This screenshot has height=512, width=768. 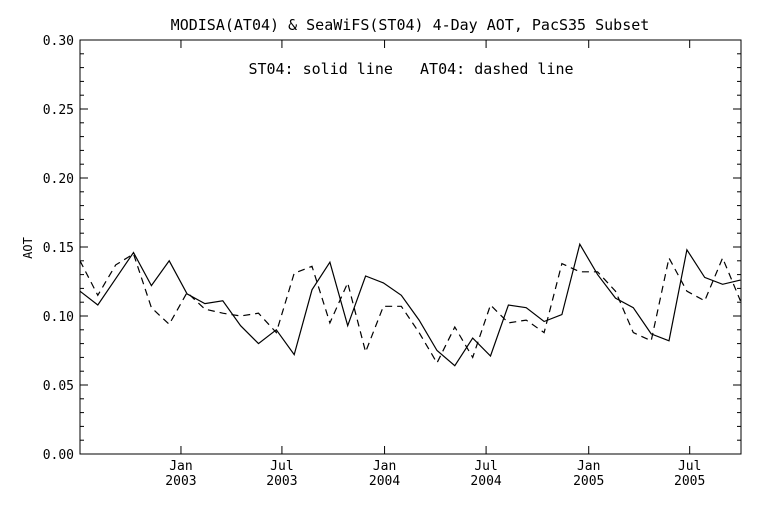 I want to click on y-tick-label: 0.00, so click(x=58, y=455).